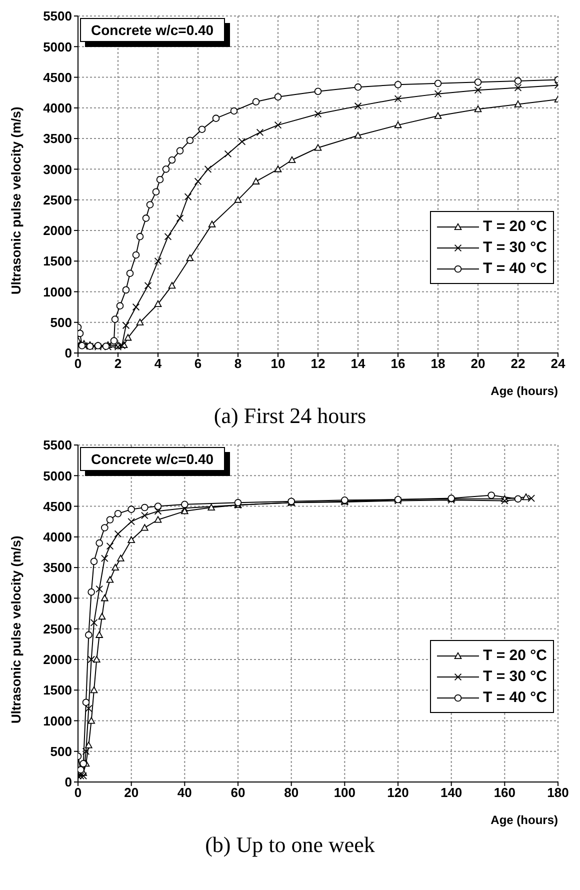 The image size is (580, 890). Describe the element at coordinates (318, 364) in the screenshot. I see `x-tick-label: 12` at that location.